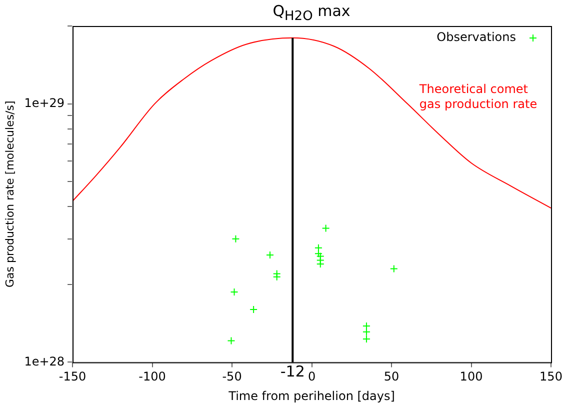 This screenshot has width=569, height=408. I want to click on y-tick-label: 1e+28, so click(44, 361).